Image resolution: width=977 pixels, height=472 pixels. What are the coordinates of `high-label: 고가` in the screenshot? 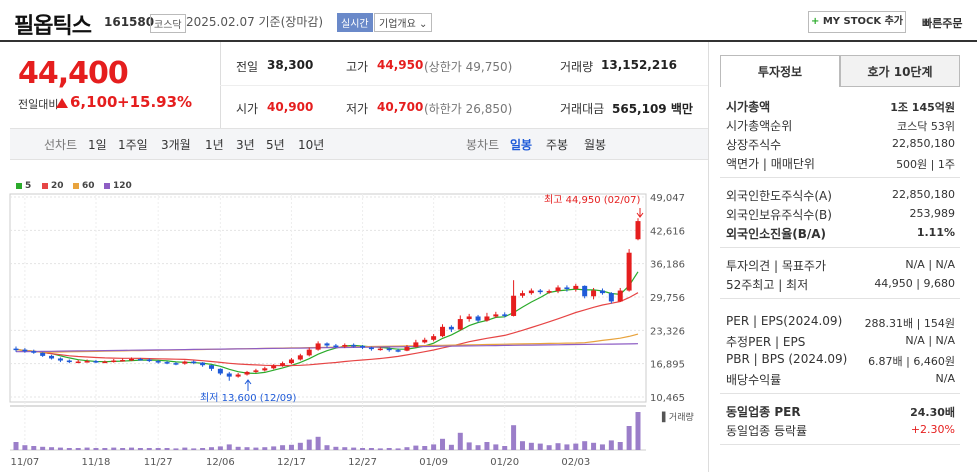 It's located at (357, 67).